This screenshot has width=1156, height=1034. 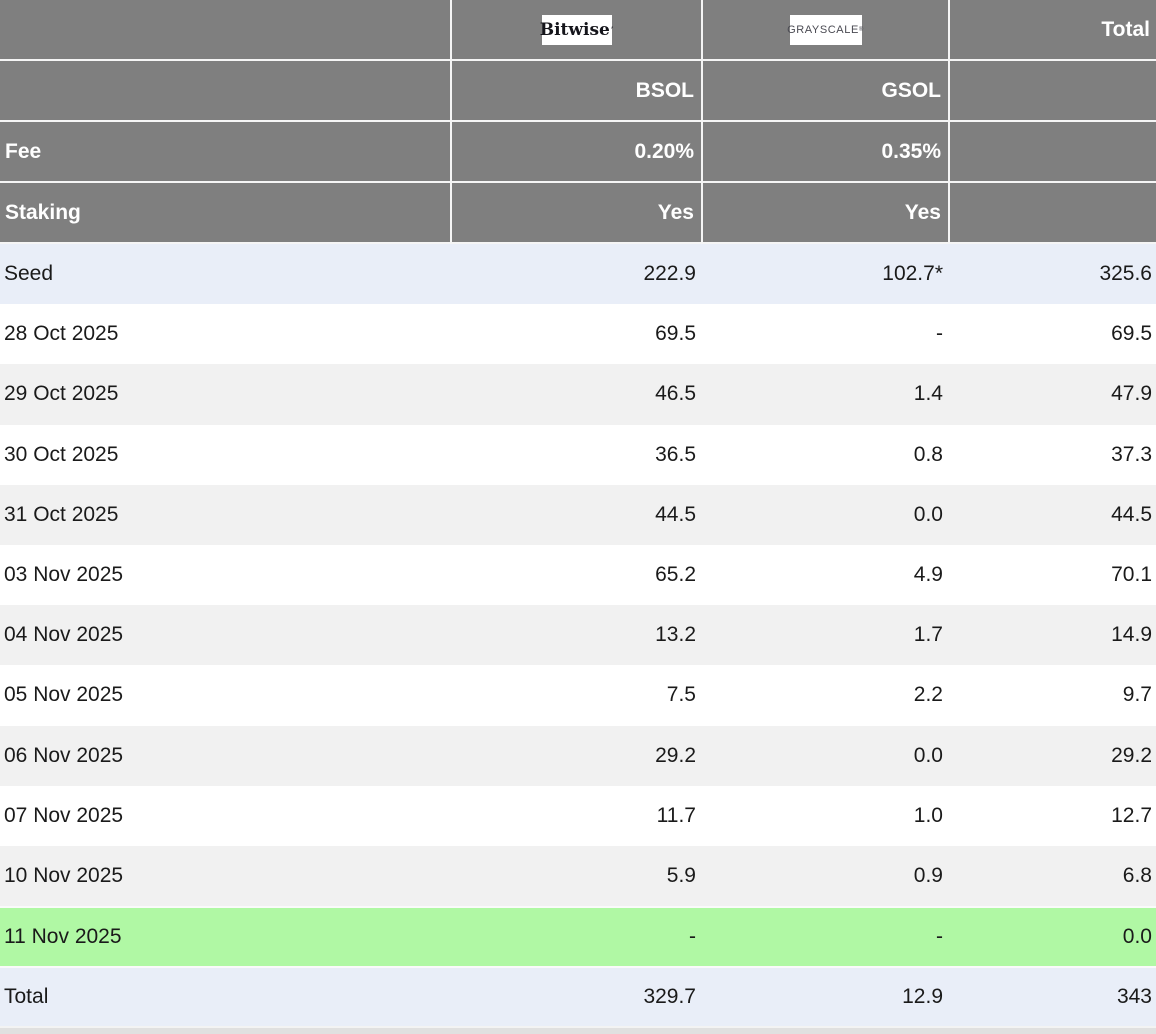 What do you see at coordinates (669, 274) in the screenshot?
I see `bsol-value: 222.9` at bounding box center [669, 274].